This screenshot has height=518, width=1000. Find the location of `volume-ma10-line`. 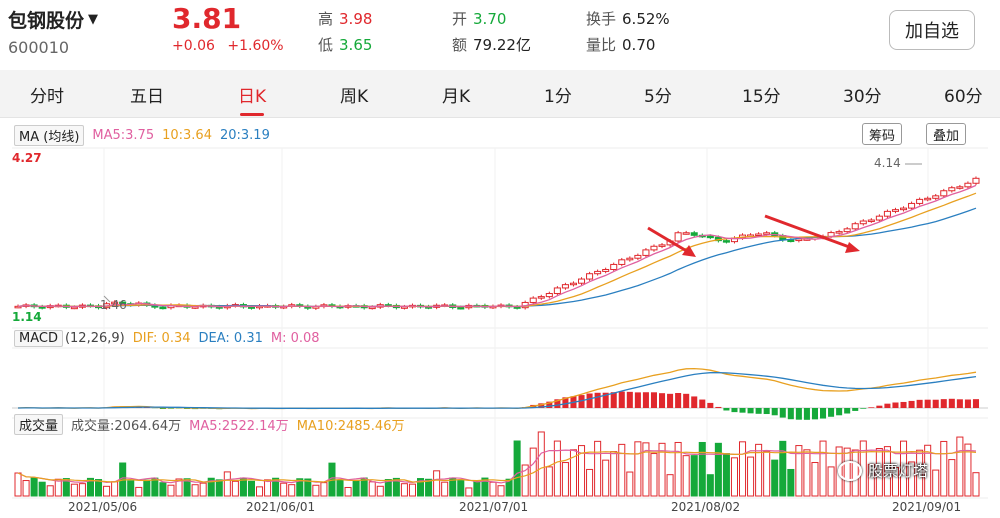

volume-ma10-line is located at coordinates (497, 466).